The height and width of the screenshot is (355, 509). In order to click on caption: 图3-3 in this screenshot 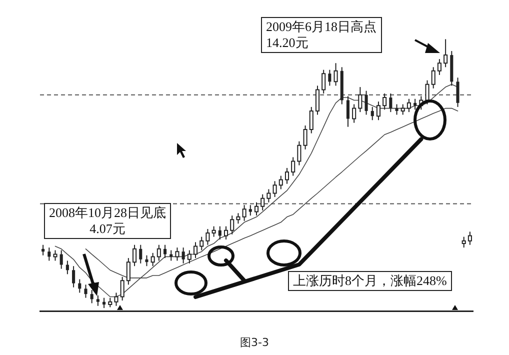, I will do `click(254, 342)`.